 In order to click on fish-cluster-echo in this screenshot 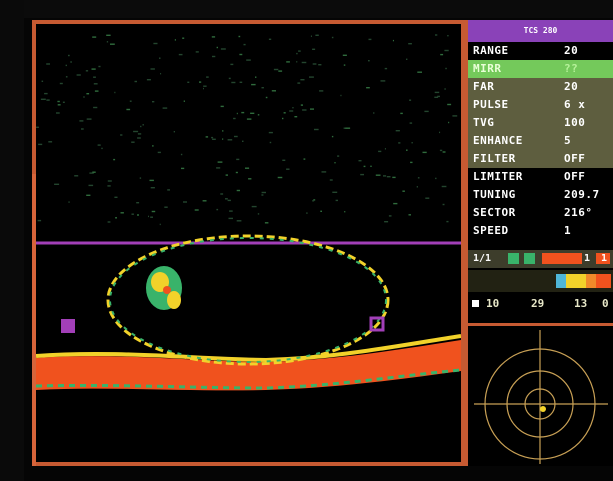, I will do `click(164, 288)`.